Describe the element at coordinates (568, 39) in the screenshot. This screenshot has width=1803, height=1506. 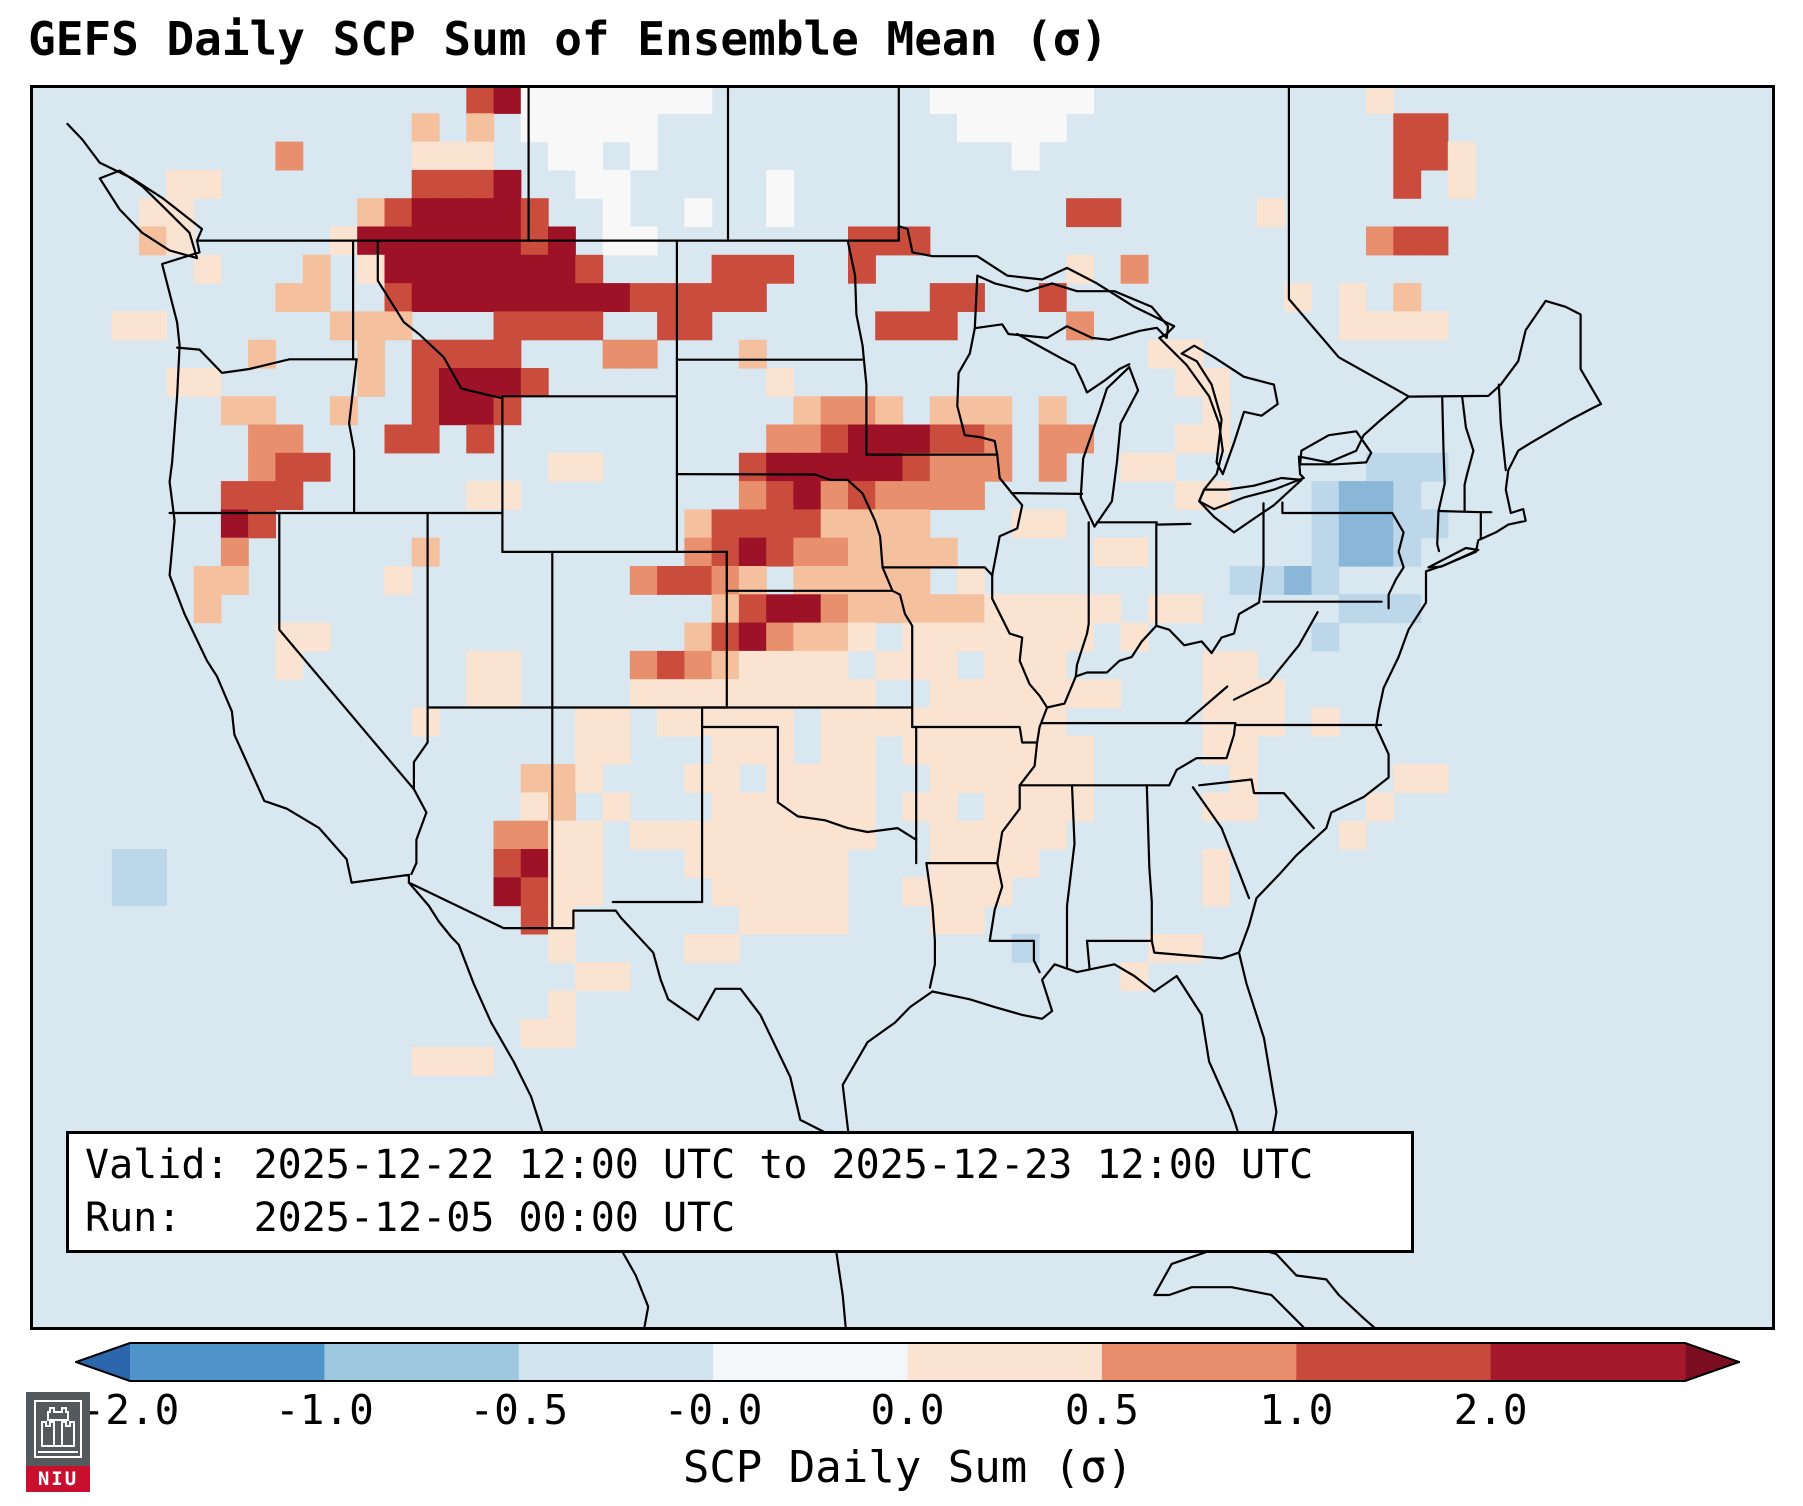
I see `figure-title: GEFS Daily SCP Sum of Ensemble Mean (σ)` at that location.